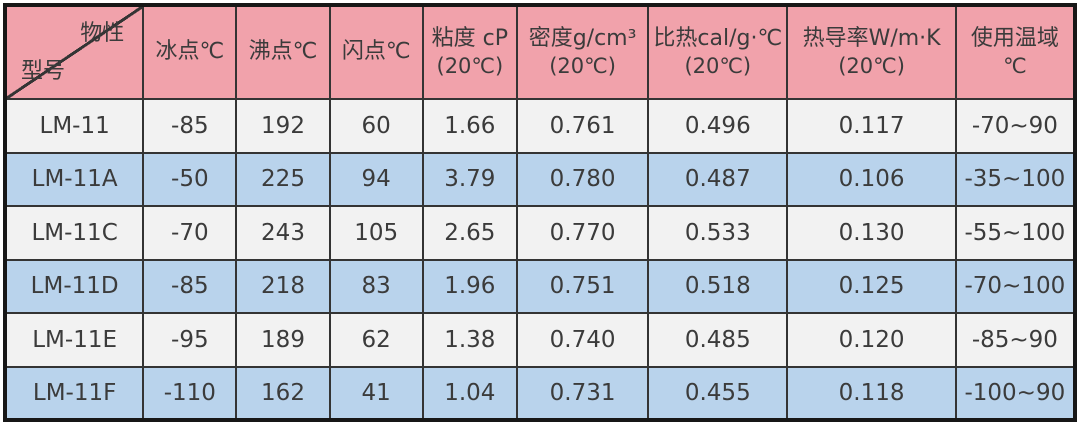 This screenshot has height=425, width=1080. What do you see at coordinates (283, 286) in the screenshot?
I see `value-cell: 218` at bounding box center [283, 286].